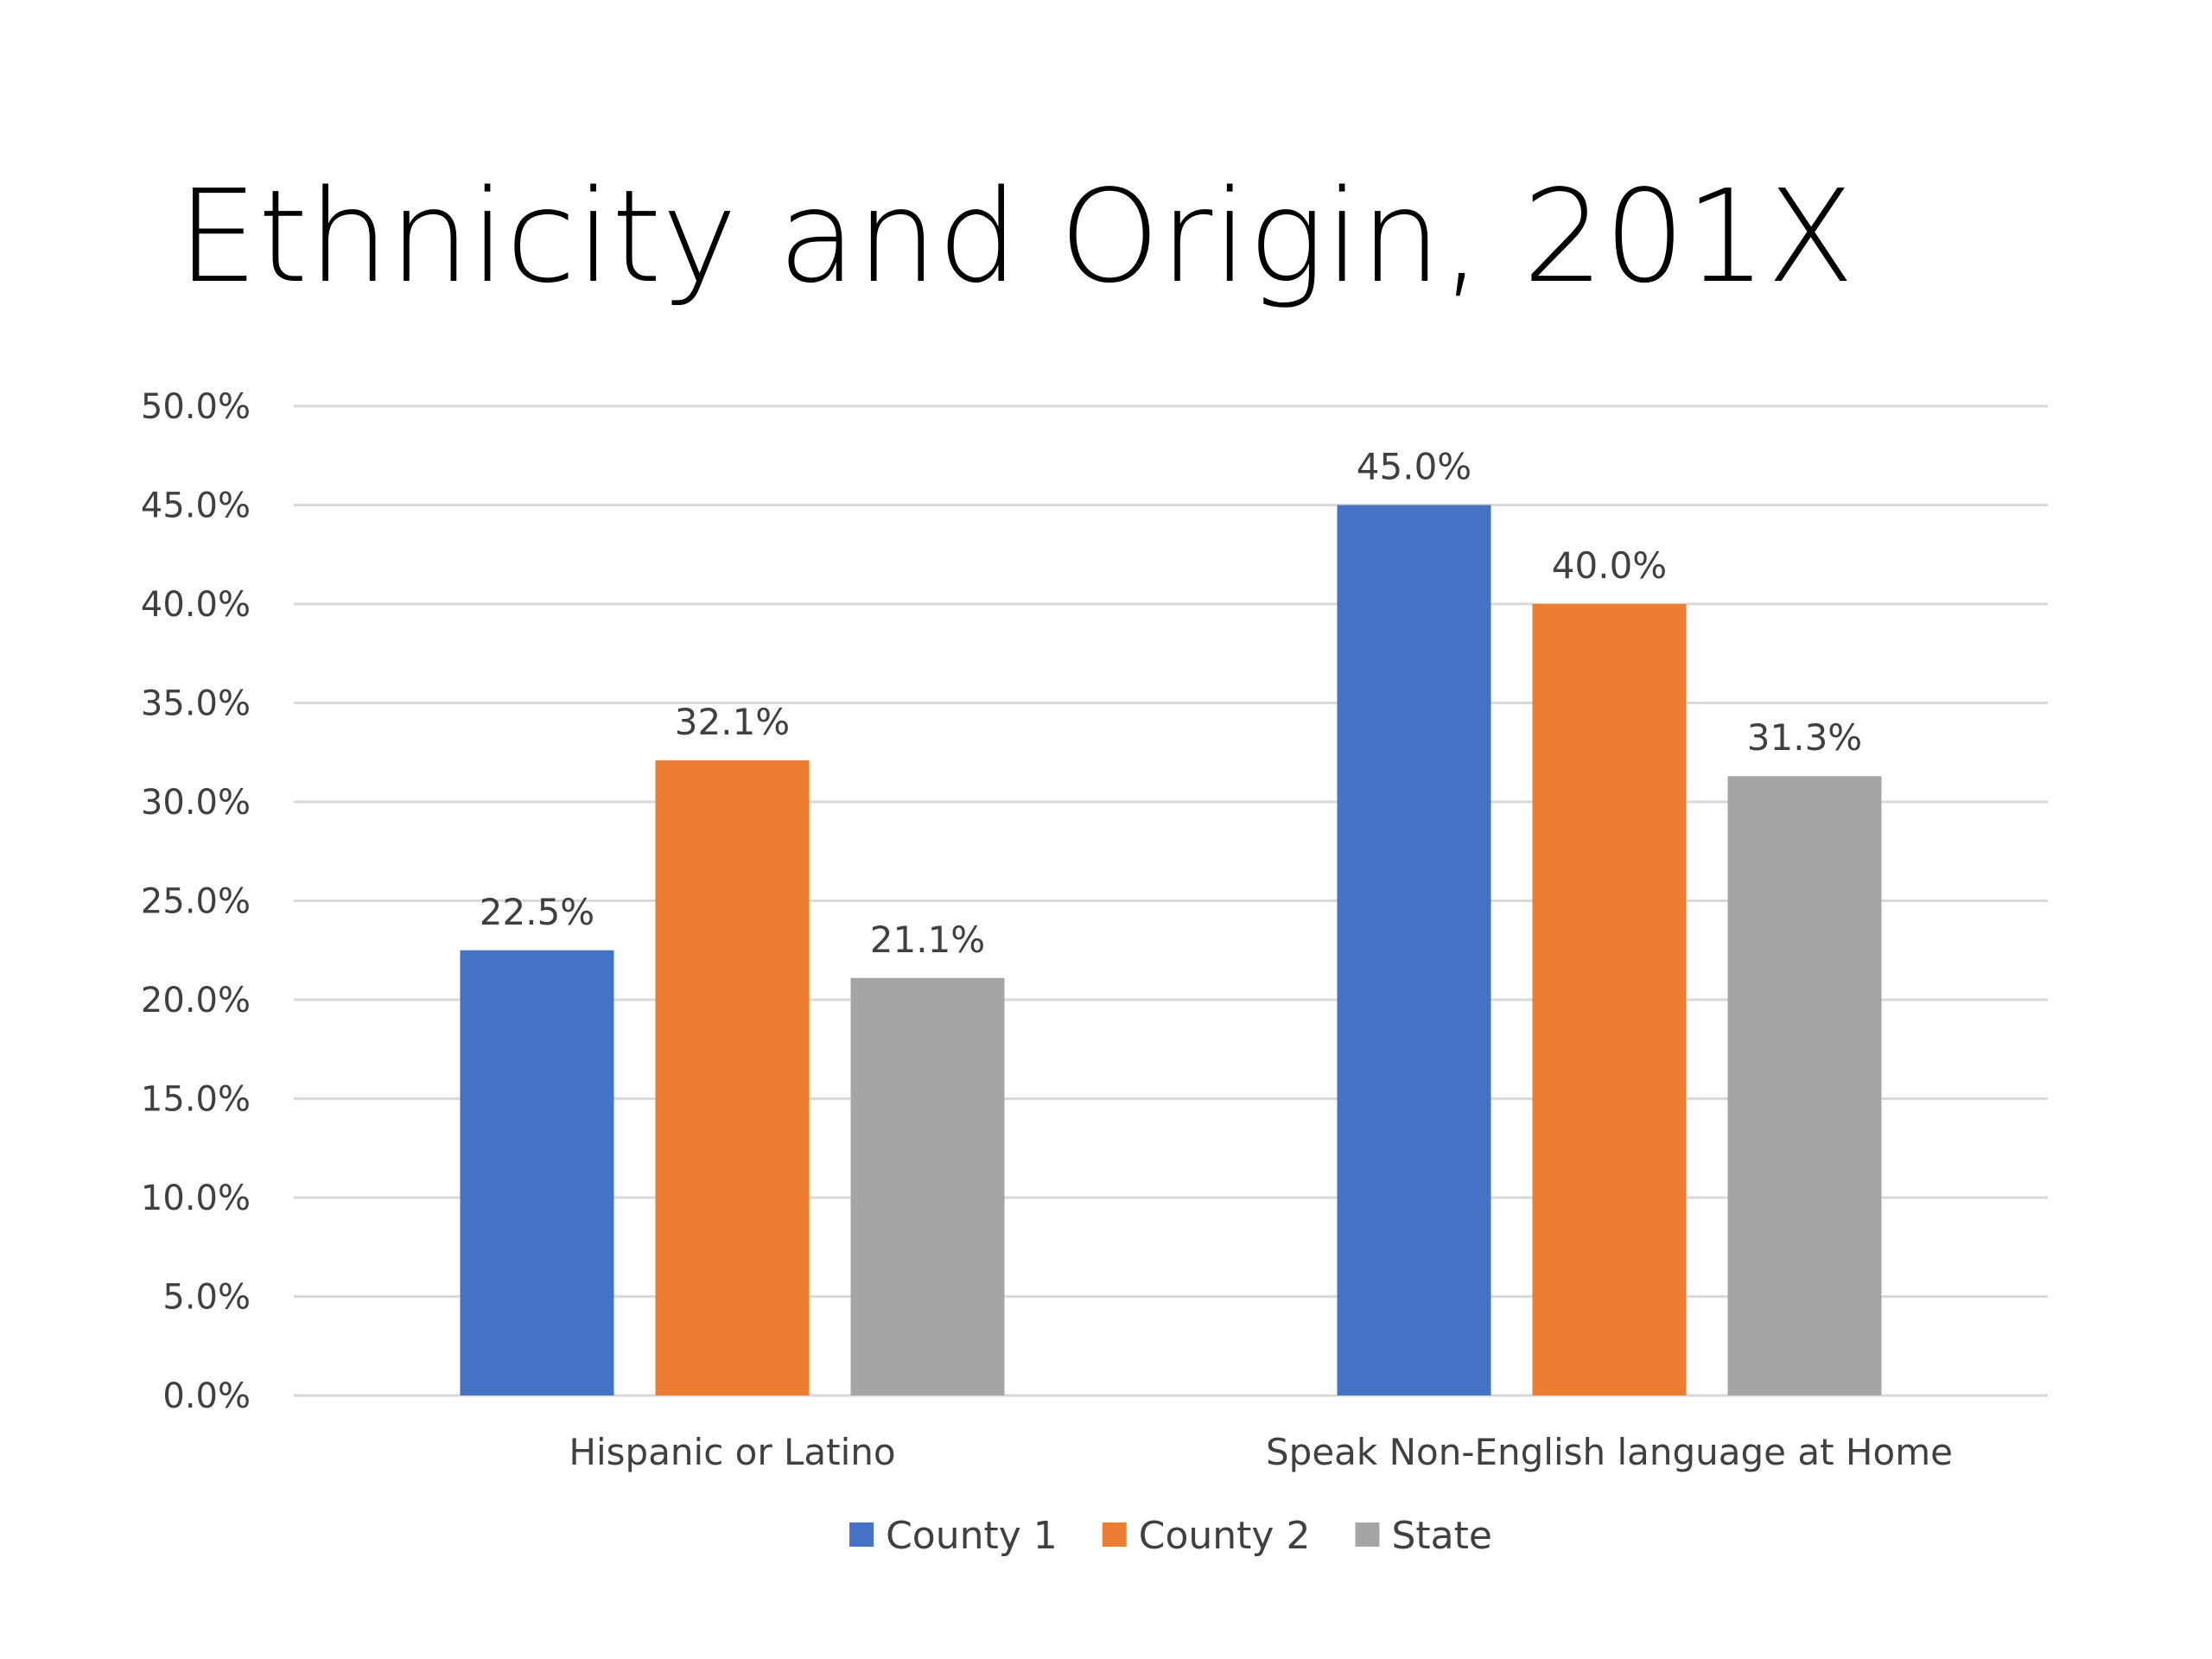 The width and height of the screenshot is (2212, 1659). What do you see at coordinates (1609, 565) in the screenshot?
I see `data-label: 40.0%` at bounding box center [1609, 565].